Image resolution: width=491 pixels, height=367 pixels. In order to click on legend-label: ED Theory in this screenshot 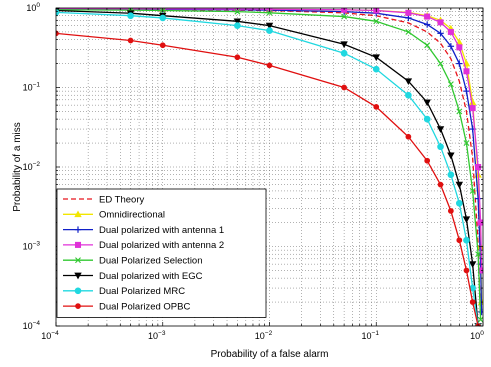, I will do `click(121, 199)`.